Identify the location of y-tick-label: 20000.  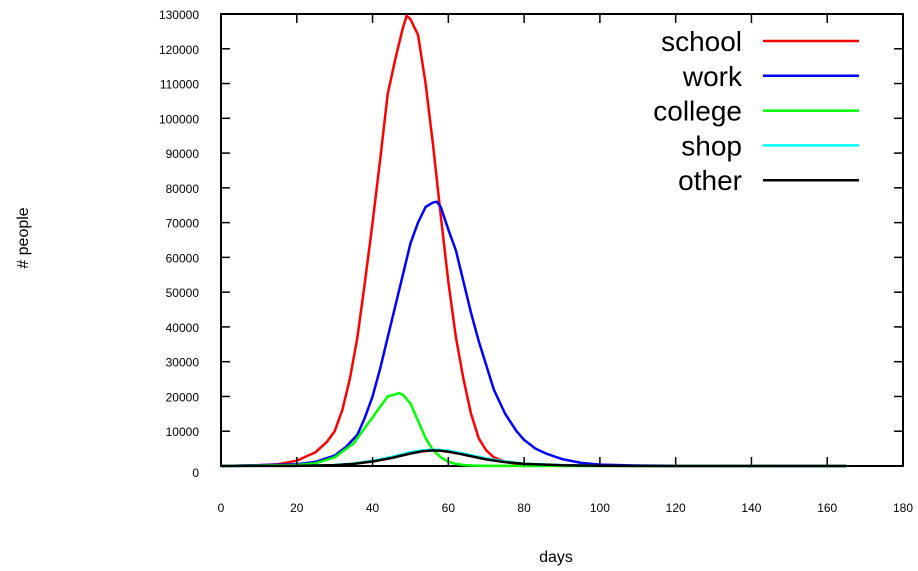
(183, 397).